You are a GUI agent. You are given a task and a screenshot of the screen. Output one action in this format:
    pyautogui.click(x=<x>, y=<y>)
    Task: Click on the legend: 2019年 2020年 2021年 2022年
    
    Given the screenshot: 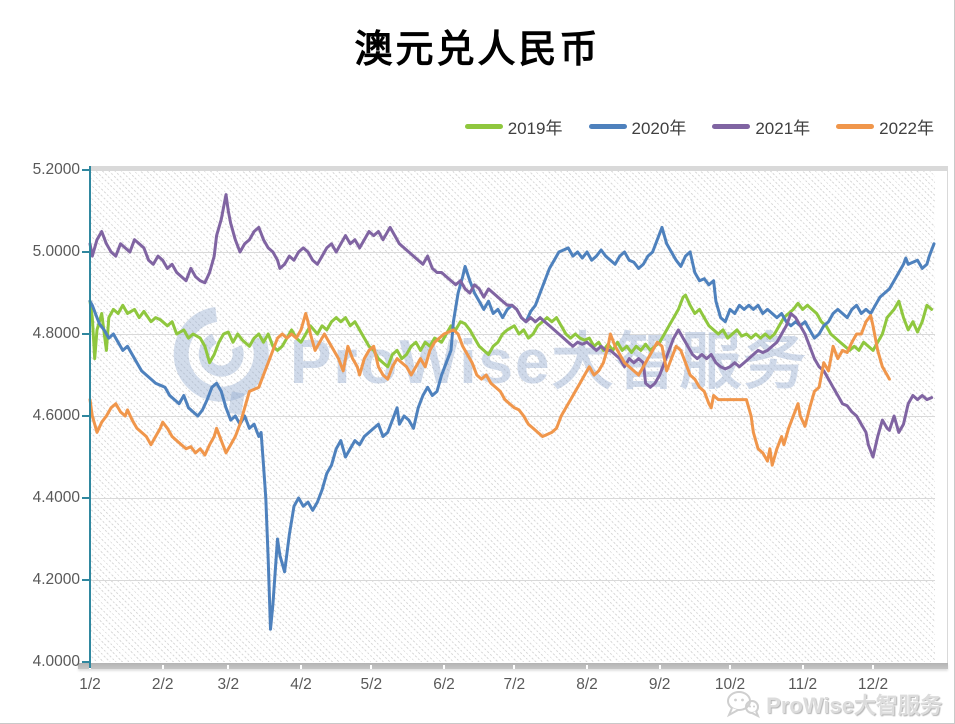 What is the action you would take?
    pyautogui.click(x=699, y=126)
    